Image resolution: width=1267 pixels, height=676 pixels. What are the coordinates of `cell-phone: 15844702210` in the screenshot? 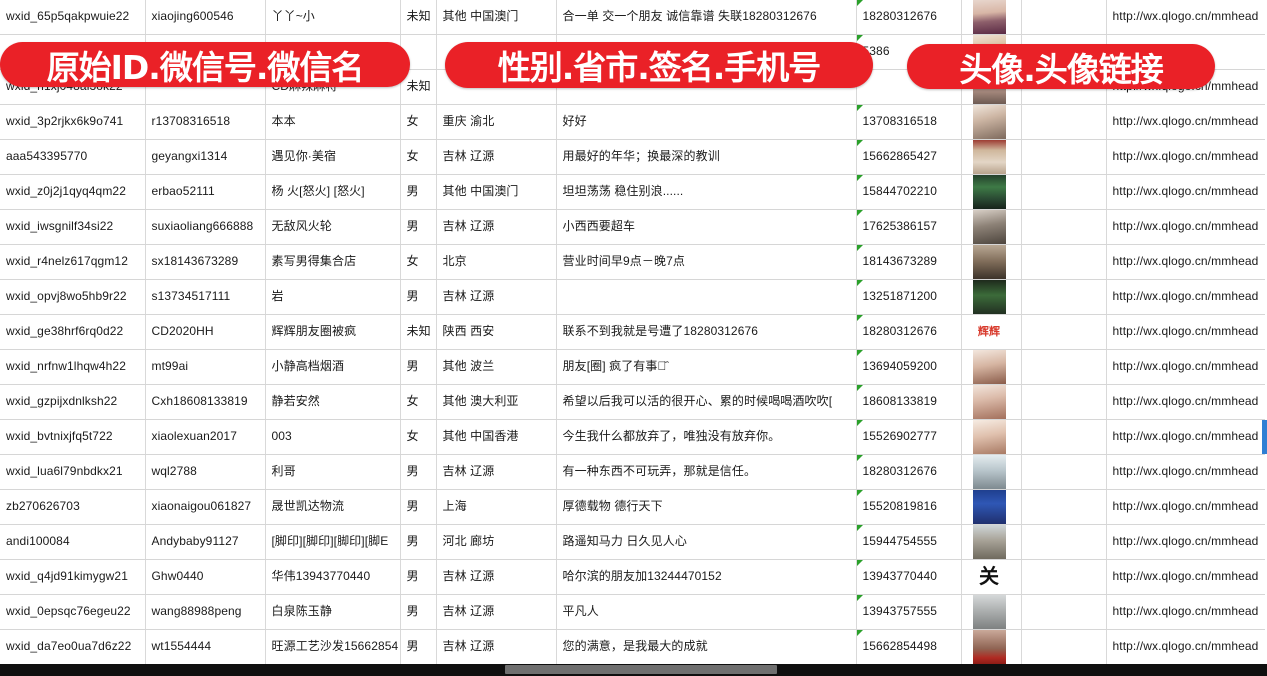 It's located at (909, 192).